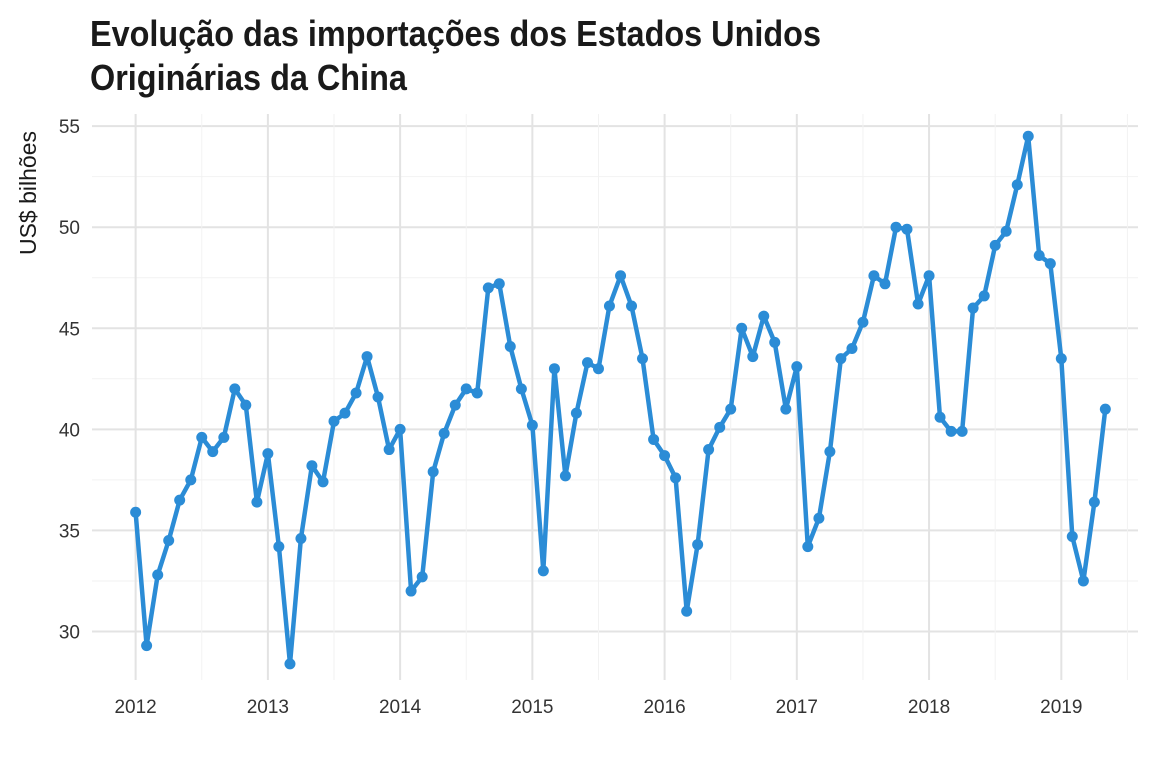 Image resolution: width=1152 pixels, height=768 pixels. What do you see at coordinates (69, 531) in the screenshot?
I see `y-tick-label: 35` at bounding box center [69, 531].